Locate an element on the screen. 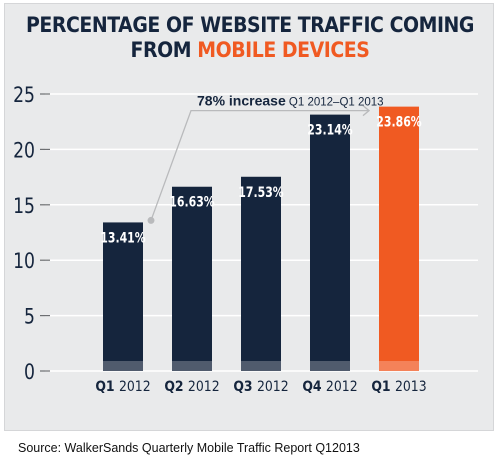 This screenshot has height=471, width=500. increase-arrow-head is located at coordinates (366, 111).